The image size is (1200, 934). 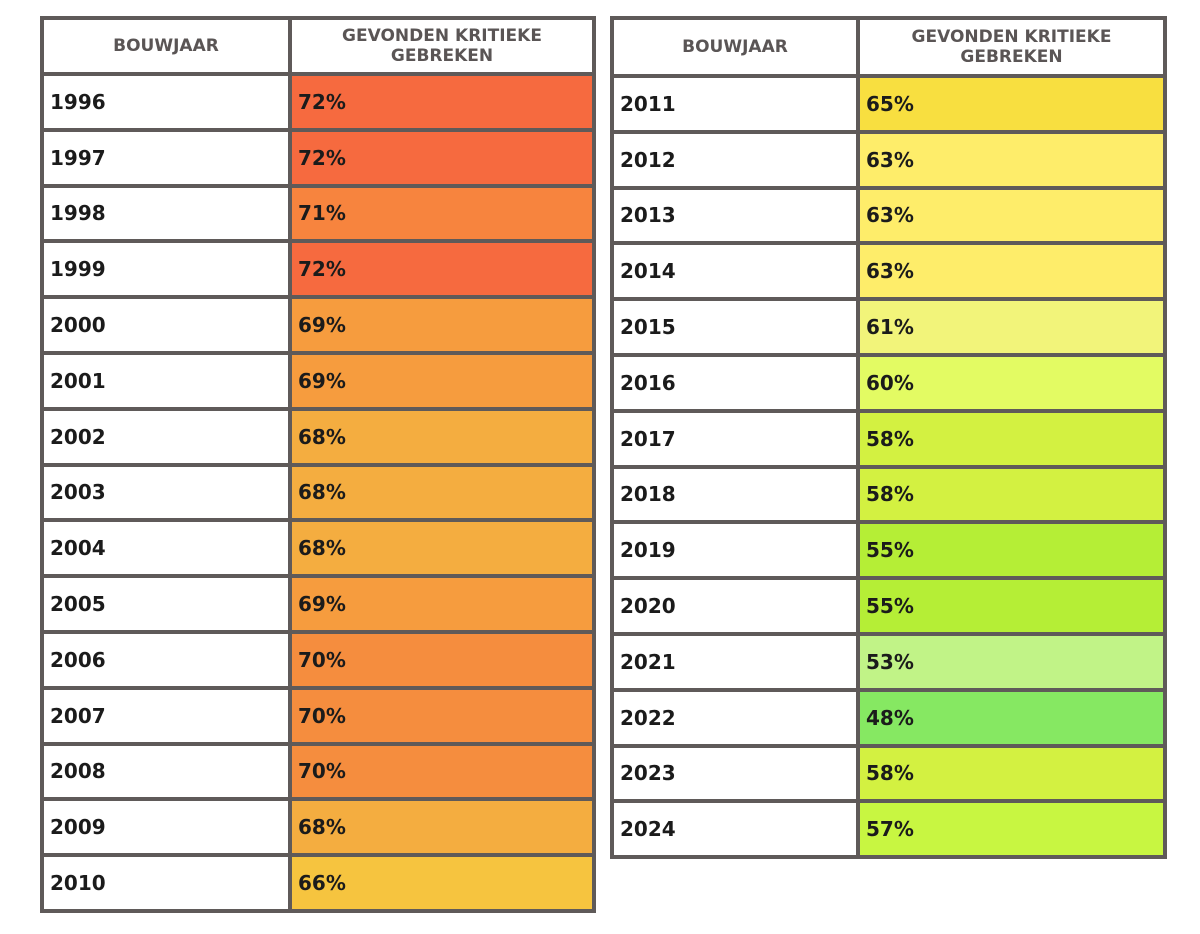 What do you see at coordinates (1011, 382) in the screenshot?
I see `defect-percentage-cell: 60%` at bounding box center [1011, 382].